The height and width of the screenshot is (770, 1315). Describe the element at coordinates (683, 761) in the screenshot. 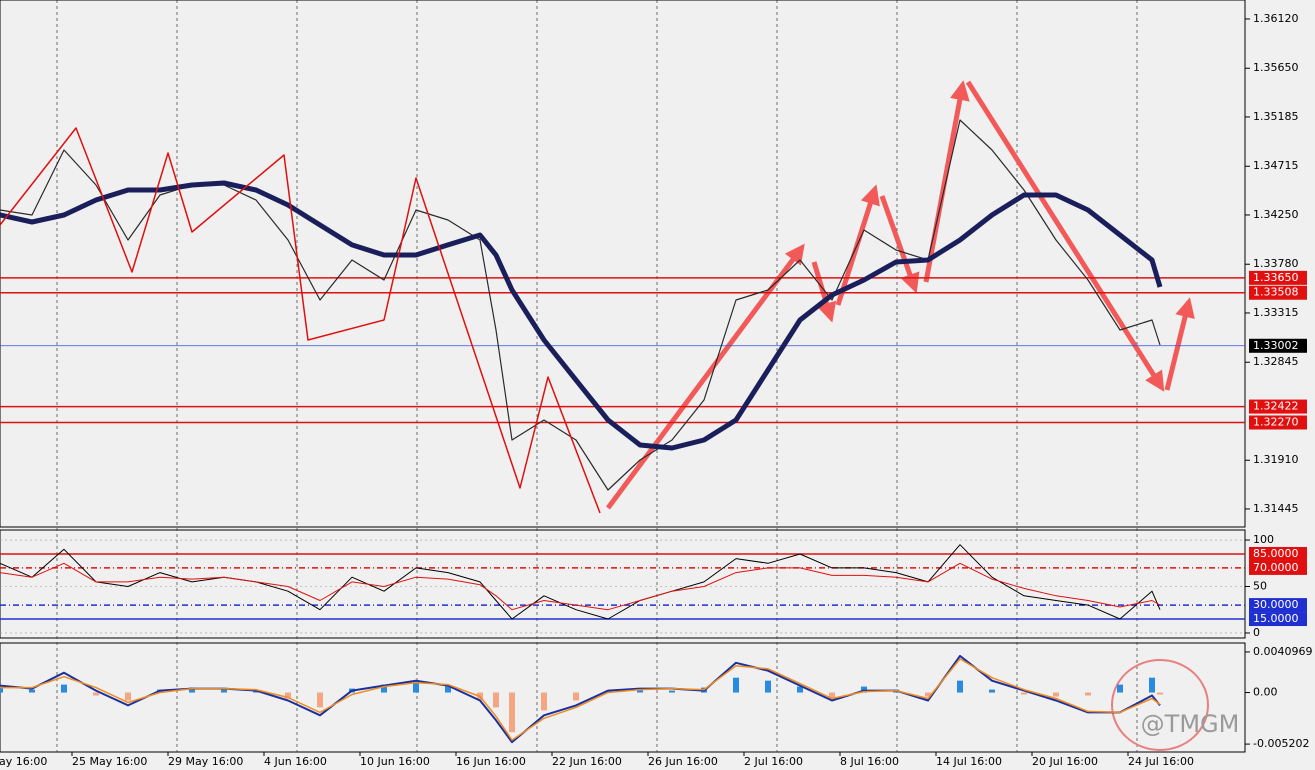

I see `x-tick-label: 26 Jun 16:00` at that location.